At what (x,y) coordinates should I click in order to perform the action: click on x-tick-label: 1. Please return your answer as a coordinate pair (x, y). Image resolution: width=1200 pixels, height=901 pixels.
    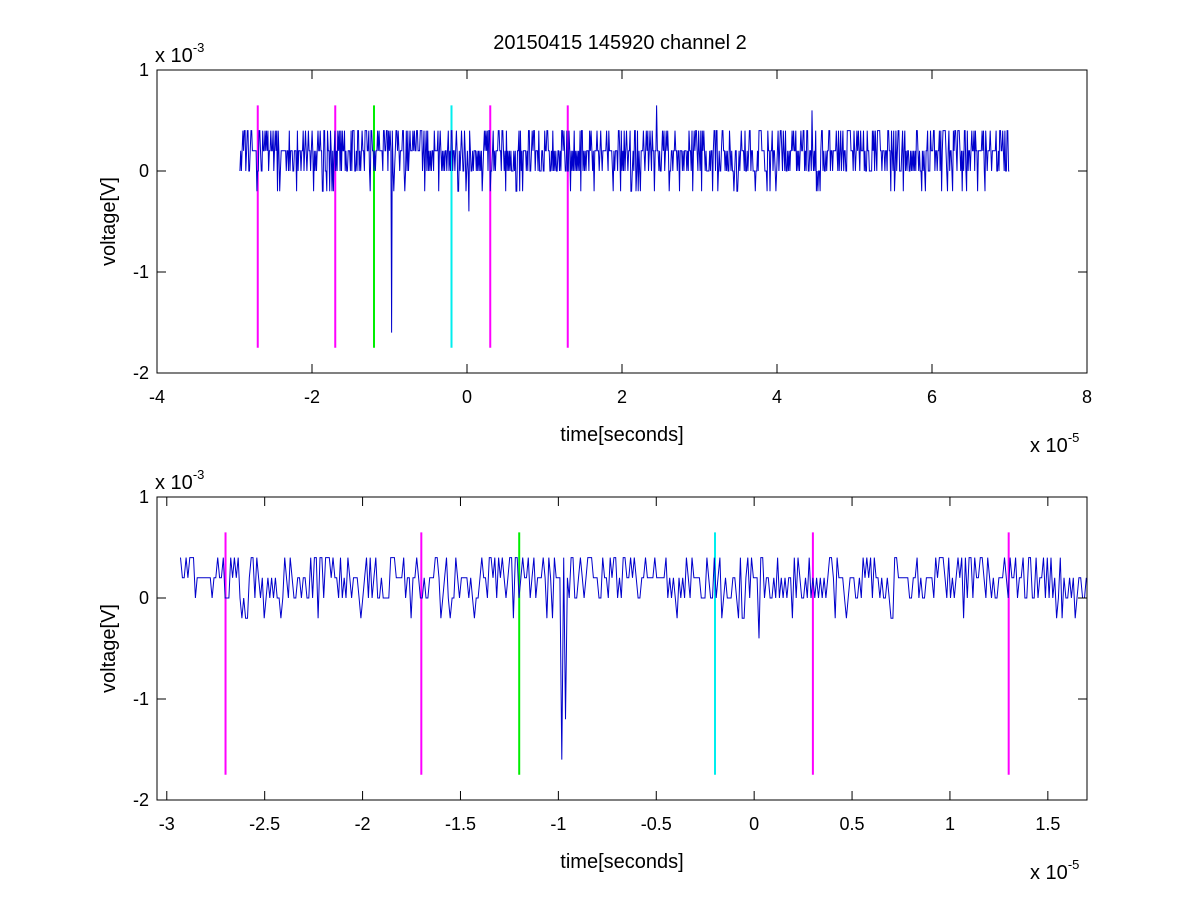
    Looking at the image, I should click on (950, 824).